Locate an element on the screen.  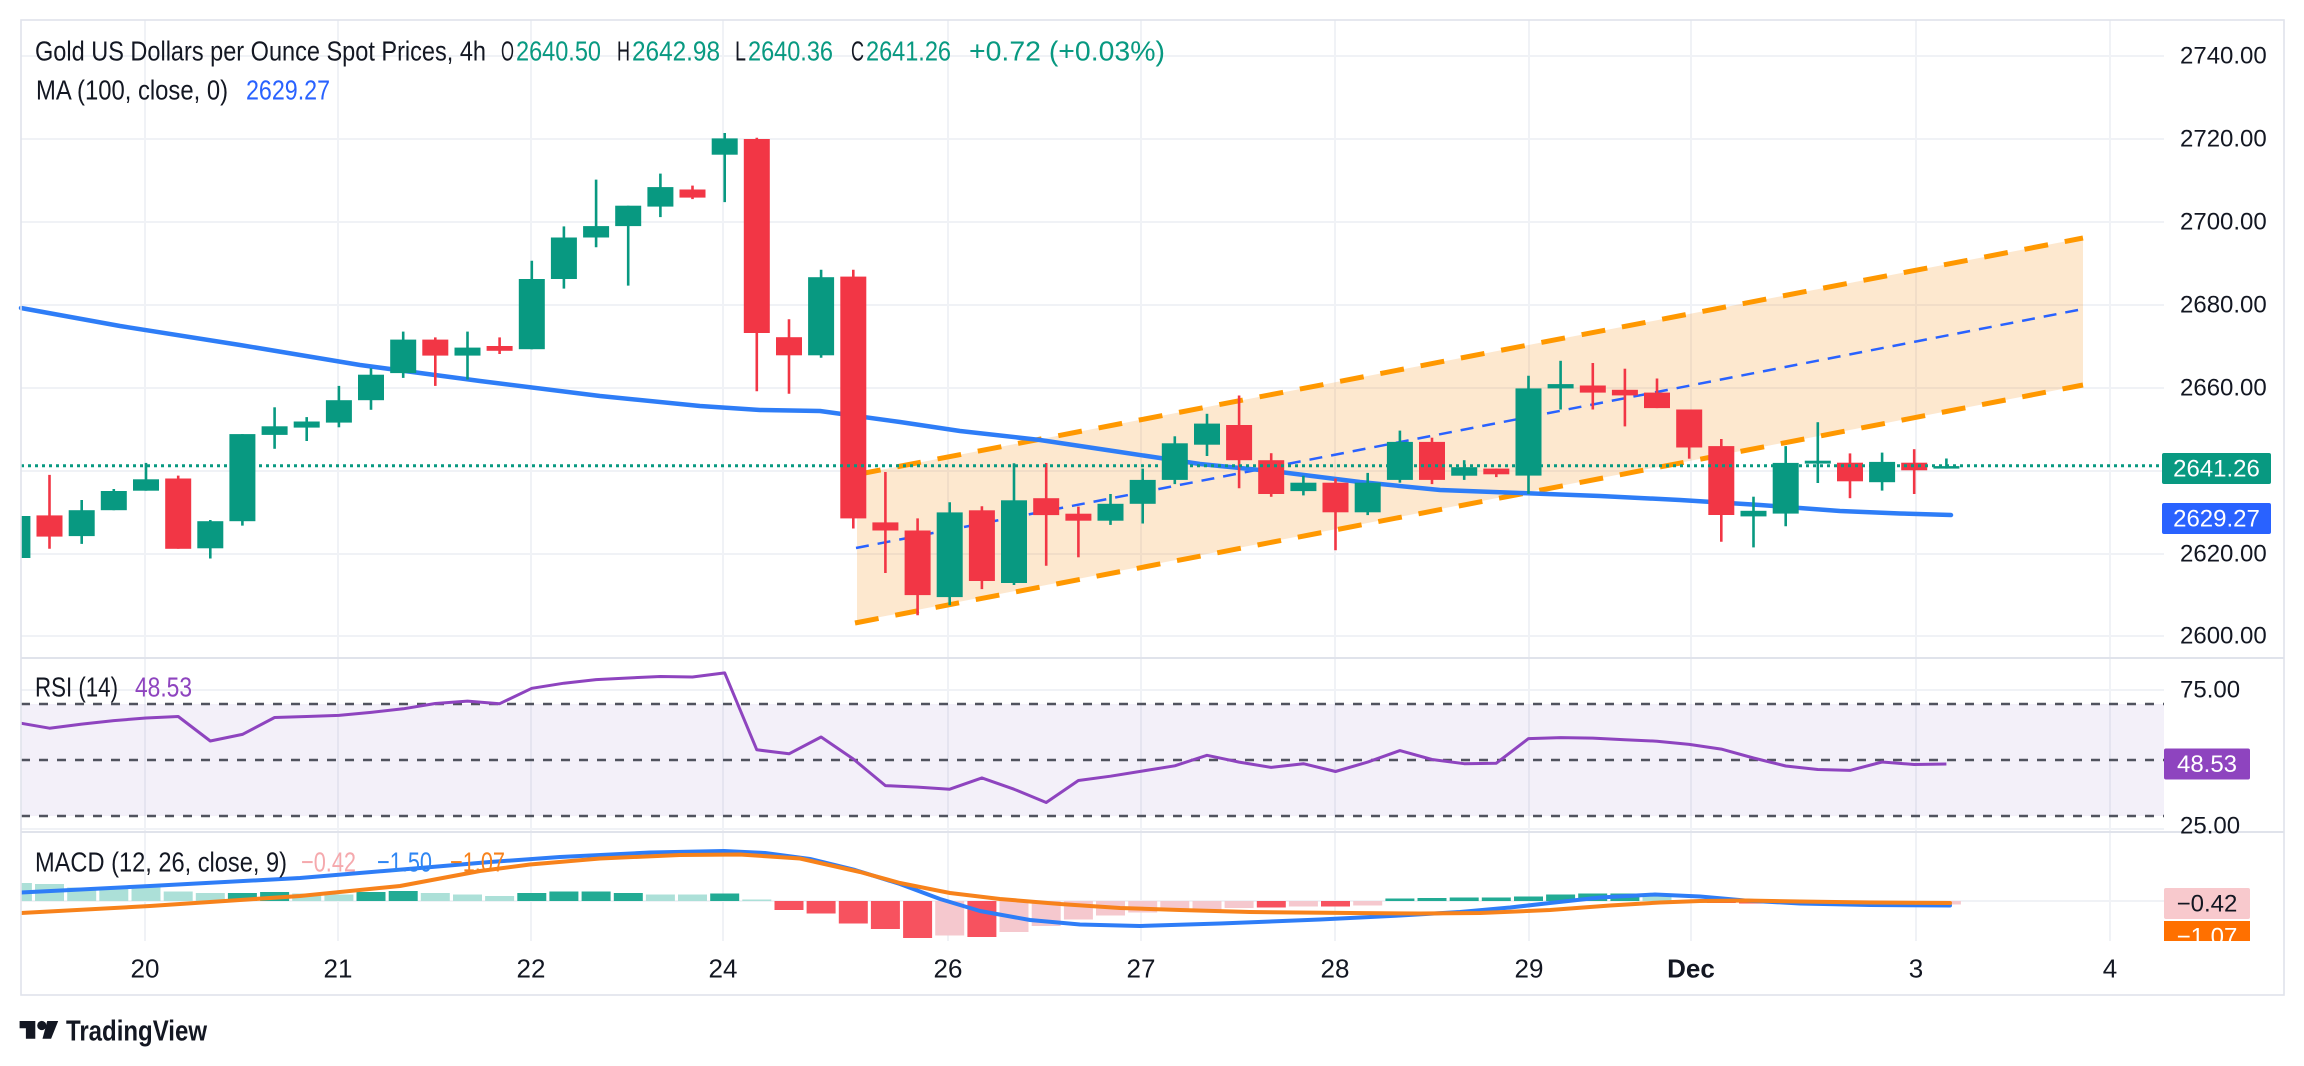
svg-text: −1.50 is located at coordinates (404, 862).